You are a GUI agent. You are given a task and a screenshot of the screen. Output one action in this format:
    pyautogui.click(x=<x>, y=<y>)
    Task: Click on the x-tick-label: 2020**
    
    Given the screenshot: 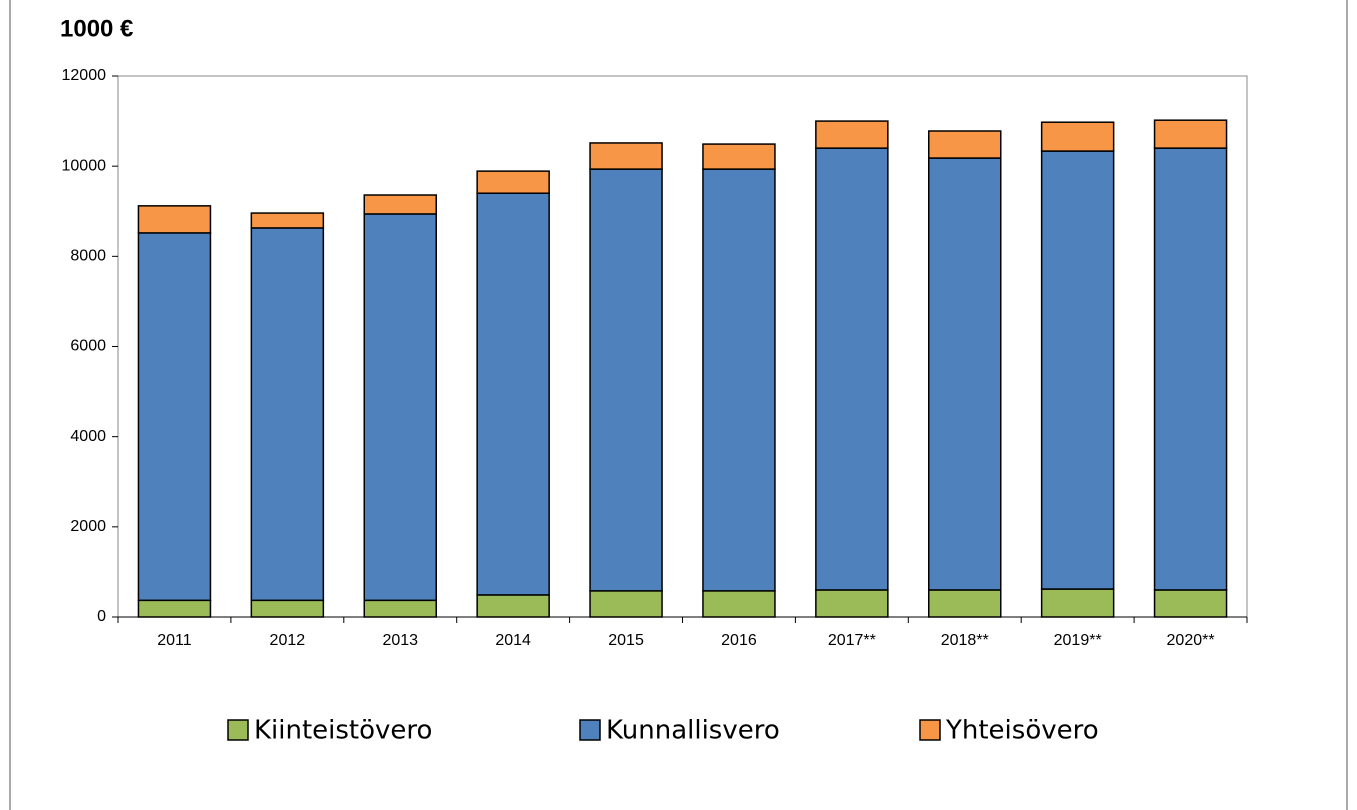 What is the action you would take?
    pyautogui.click(x=1191, y=640)
    